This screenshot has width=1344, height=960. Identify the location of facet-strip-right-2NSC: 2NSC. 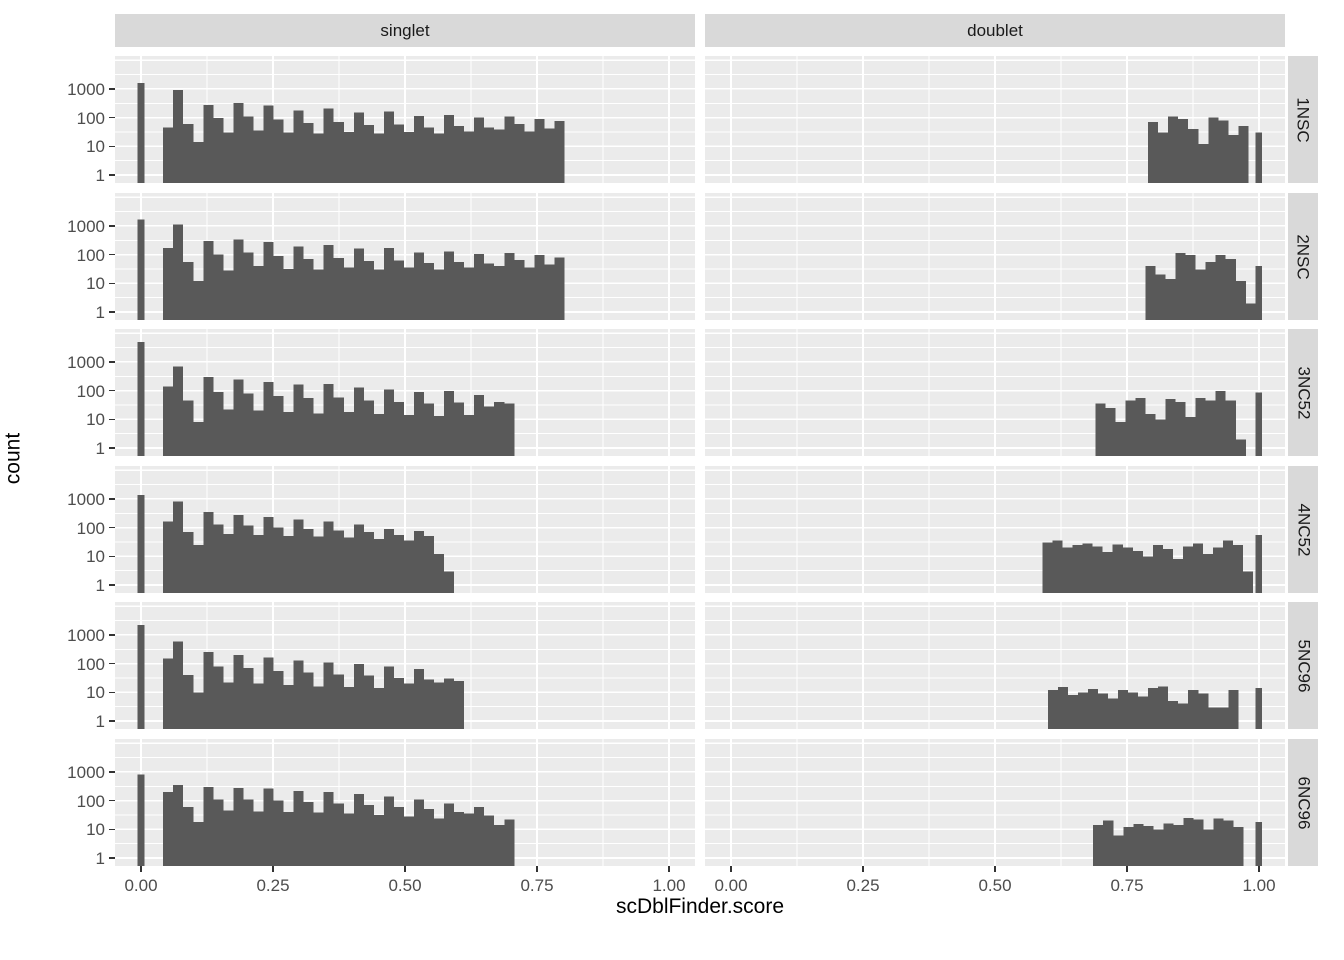
(1303, 256).